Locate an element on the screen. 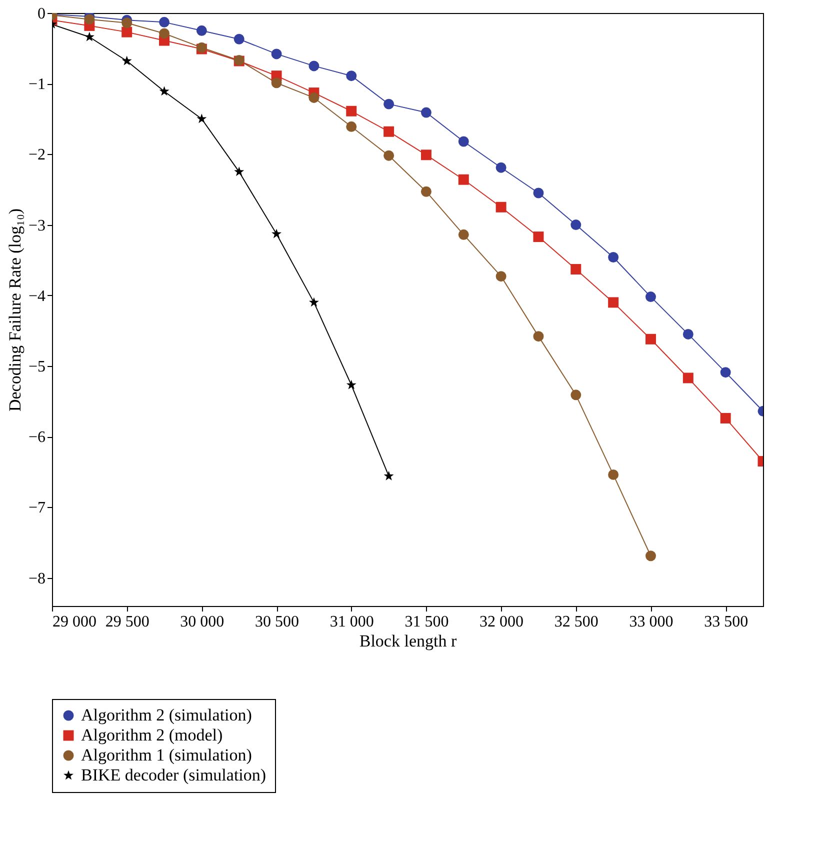 Image resolution: width=823 pixels, height=868 pixels. legend-label: BIKE decoder (simulation) is located at coordinates (173, 775).